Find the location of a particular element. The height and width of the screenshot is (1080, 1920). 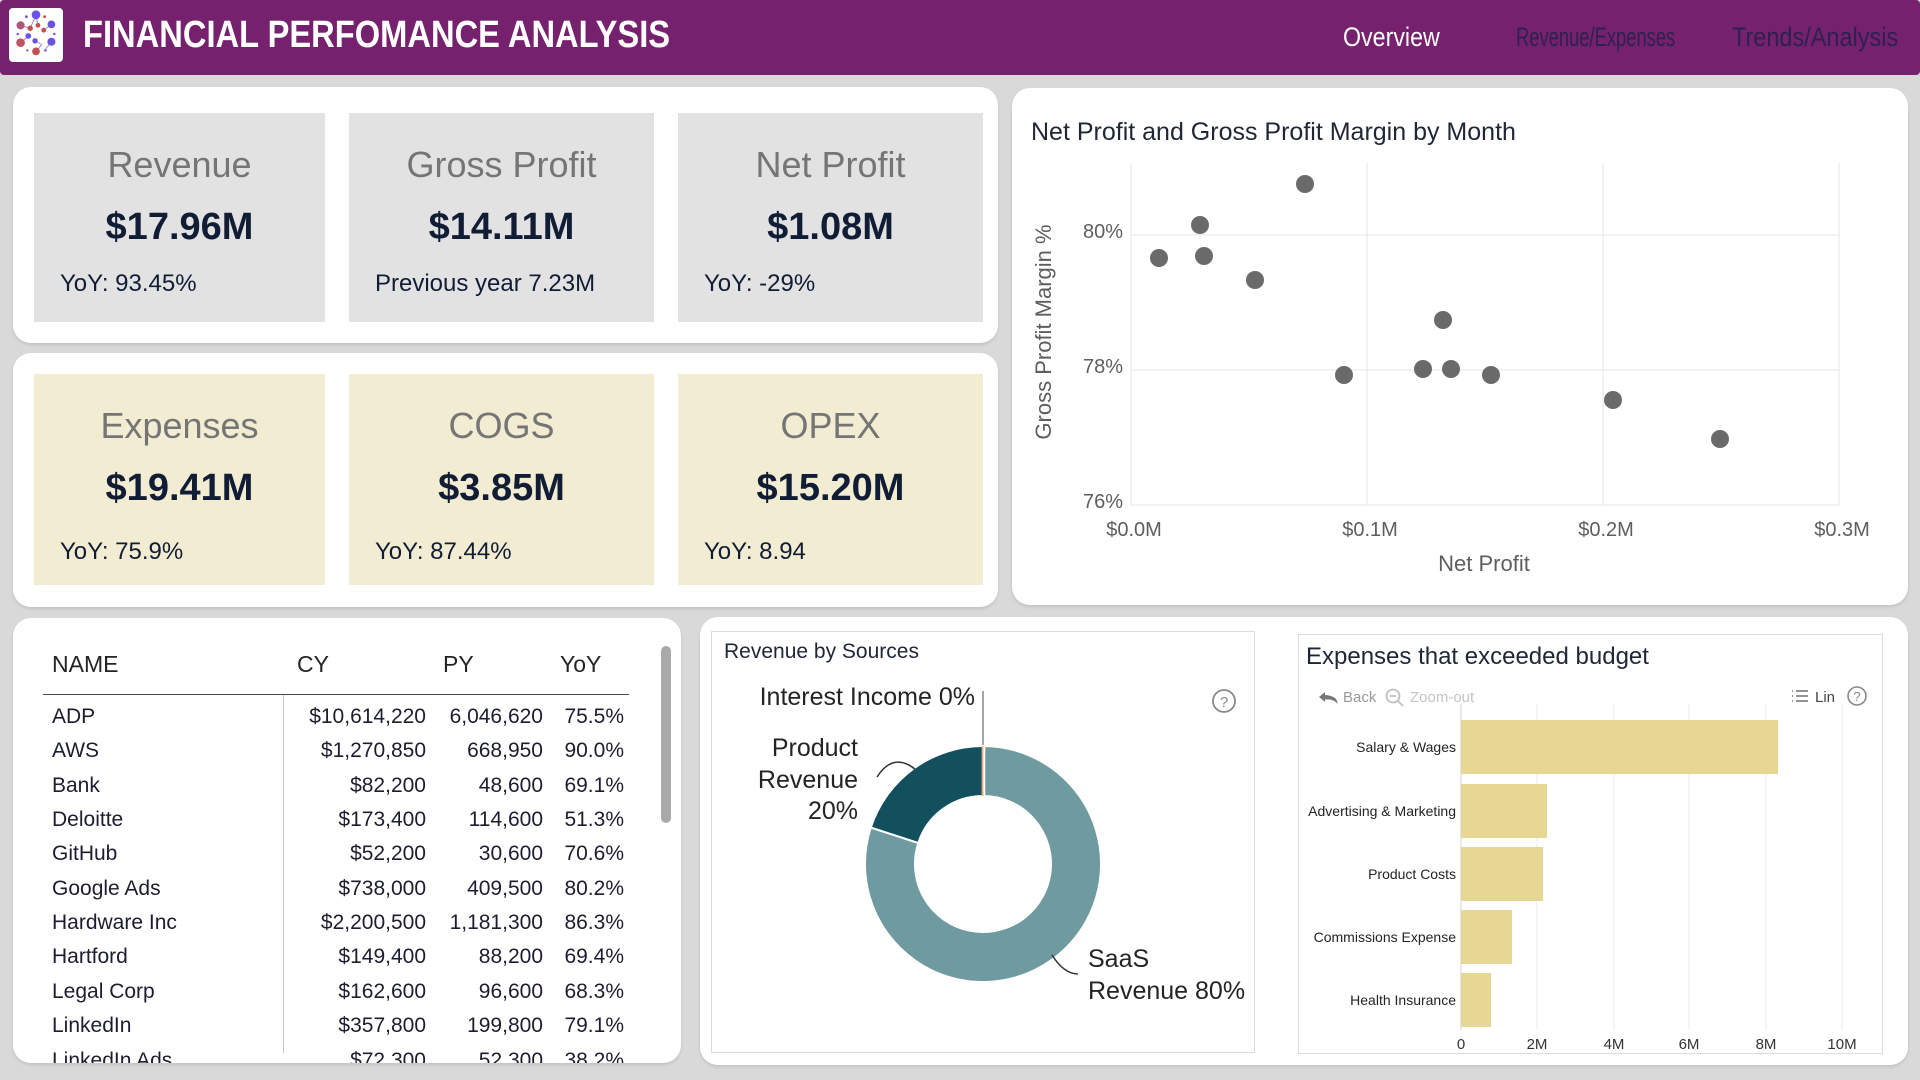

svg-text: $0.0M is located at coordinates (1134, 530).